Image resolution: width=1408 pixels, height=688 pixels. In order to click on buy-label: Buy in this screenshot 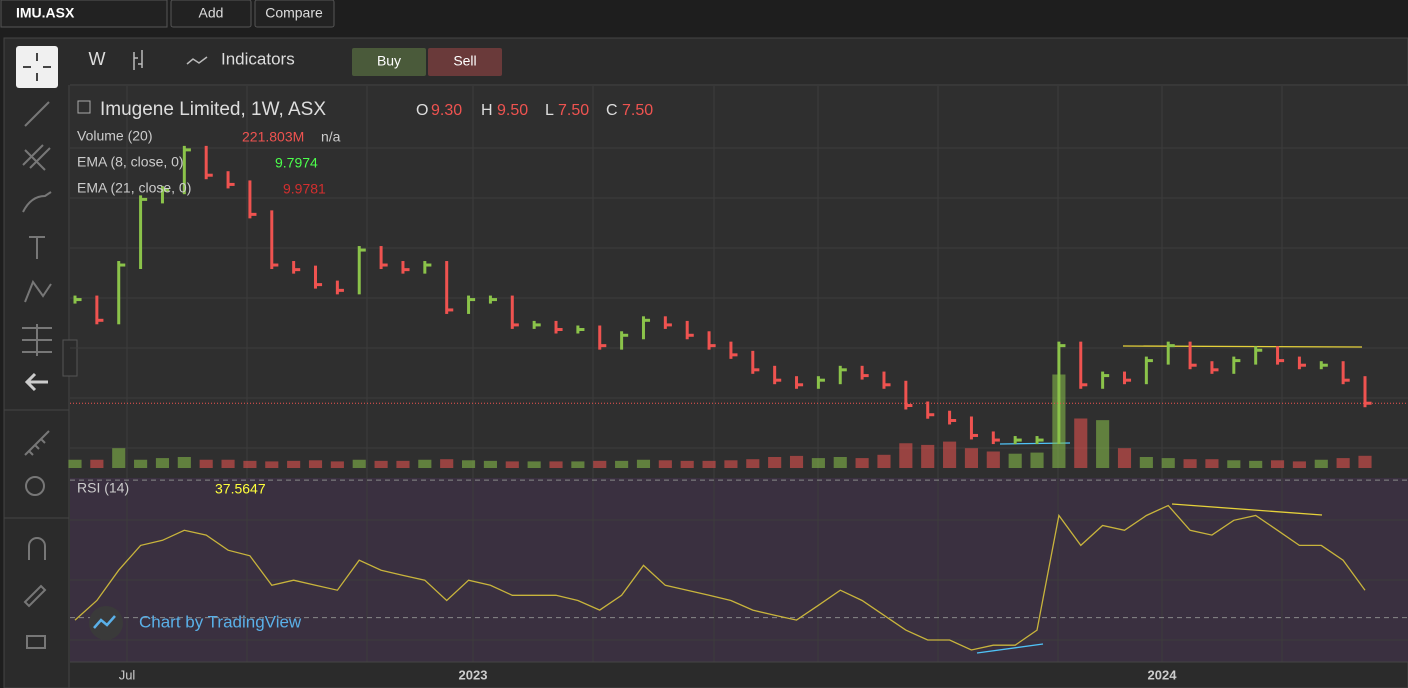, I will do `click(389, 61)`.